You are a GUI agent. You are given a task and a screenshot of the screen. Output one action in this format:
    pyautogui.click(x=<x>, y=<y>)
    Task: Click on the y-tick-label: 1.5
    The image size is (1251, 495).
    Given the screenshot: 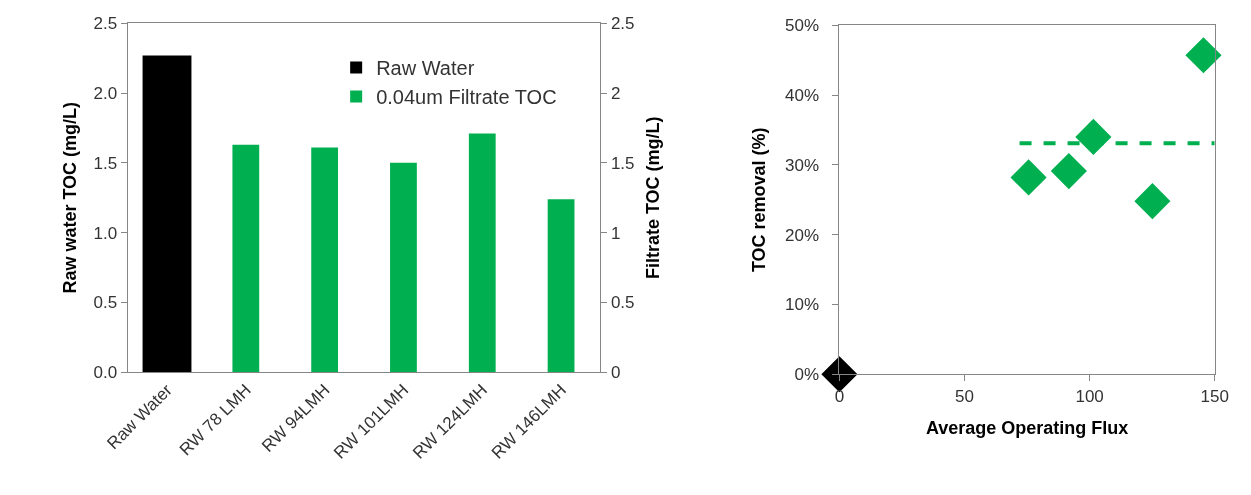 What is the action you would take?
    pyautogui.click(x=105, y=163)
    